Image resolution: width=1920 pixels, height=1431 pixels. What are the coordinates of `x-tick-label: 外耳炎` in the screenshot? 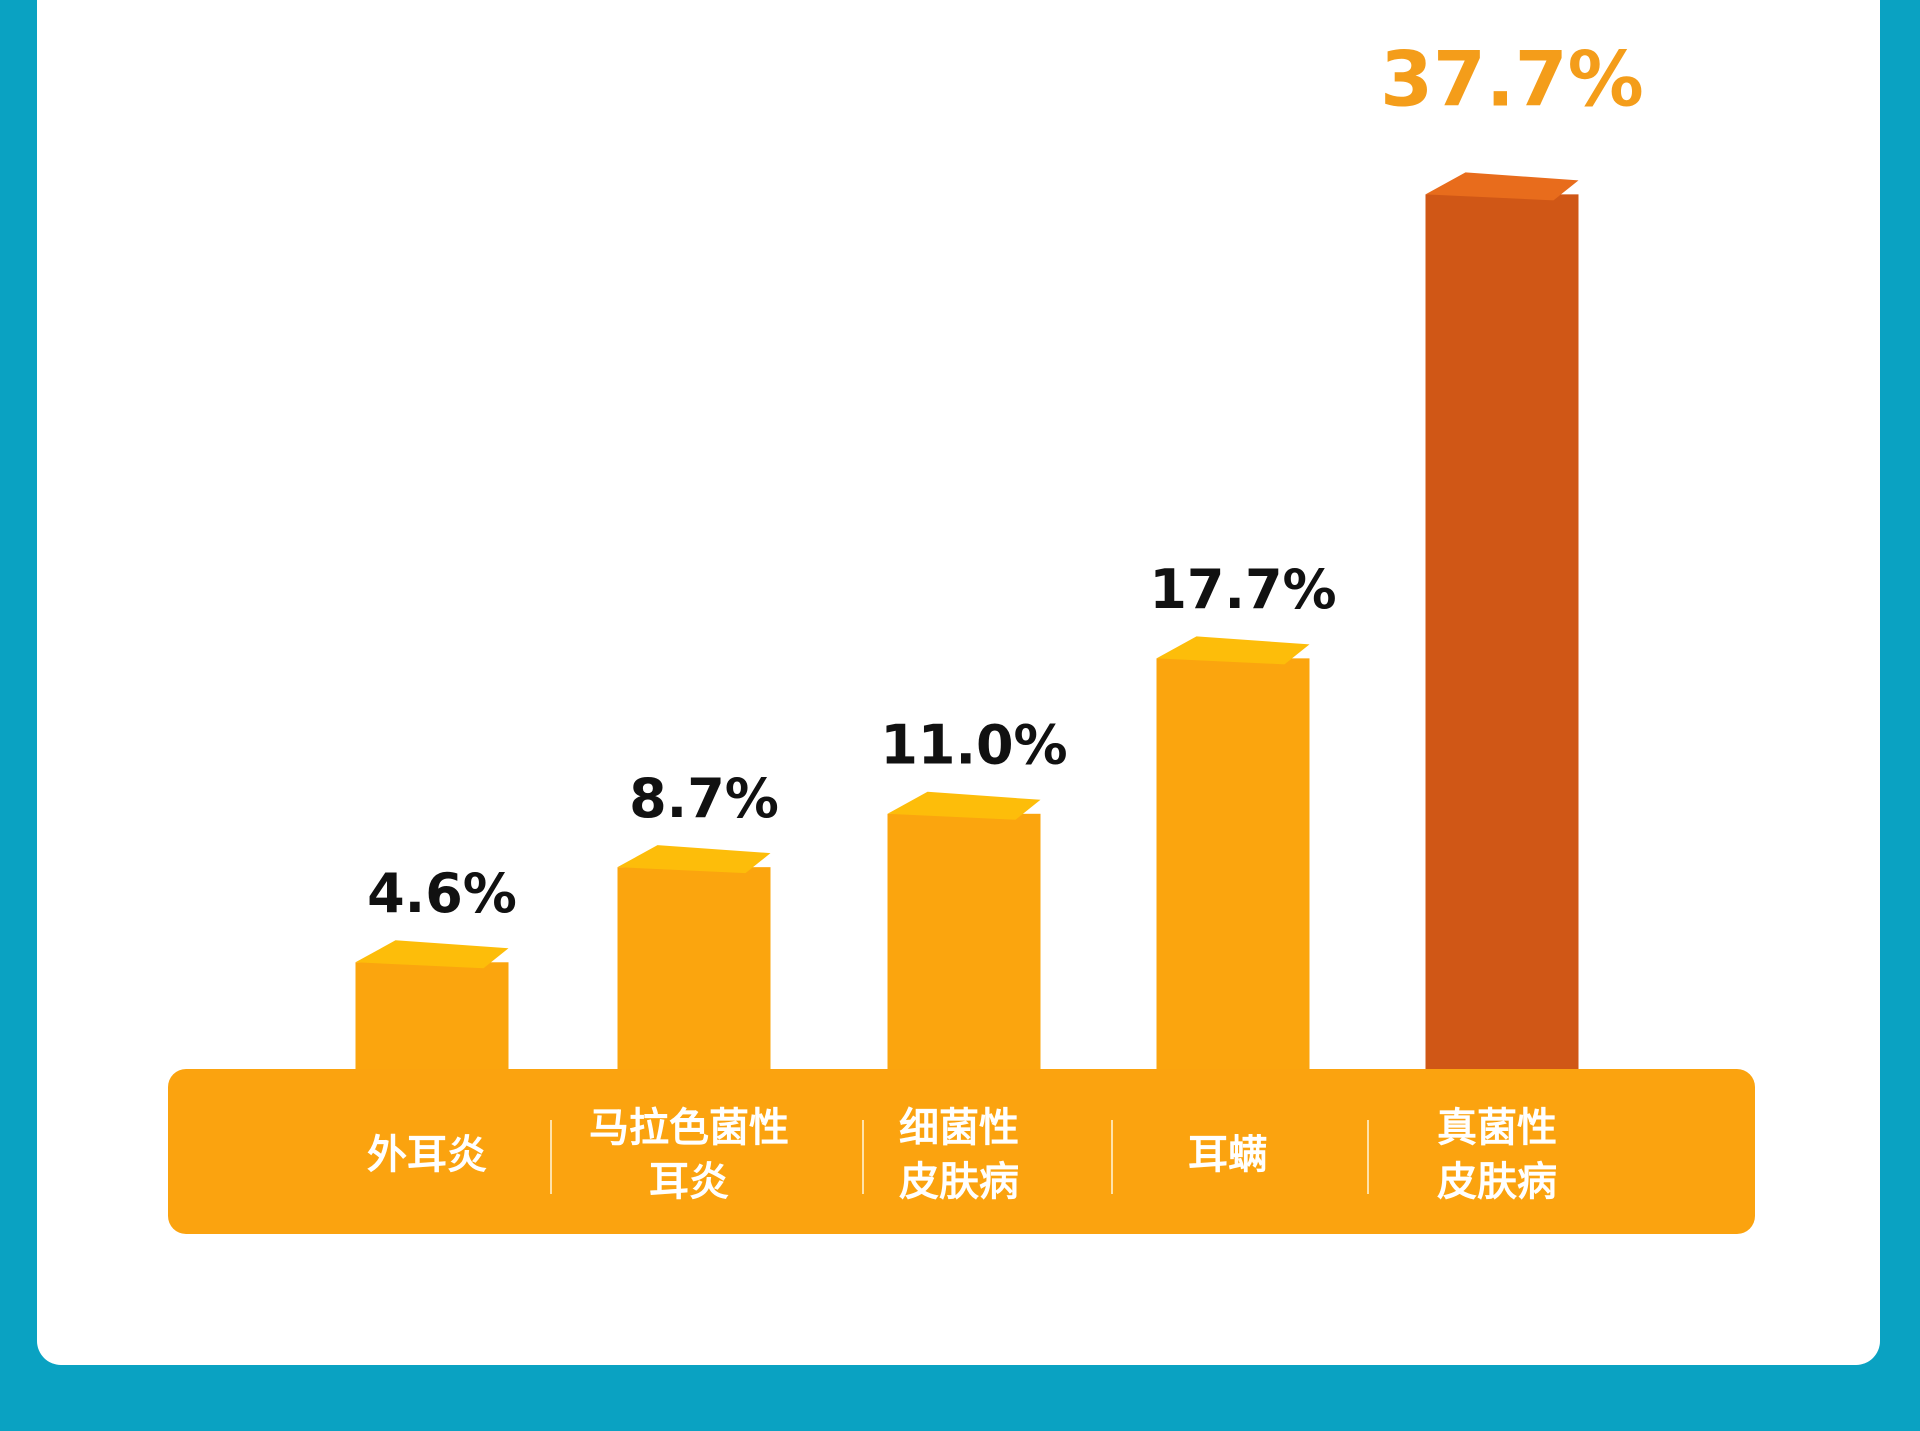 It's located at (427, 1155).